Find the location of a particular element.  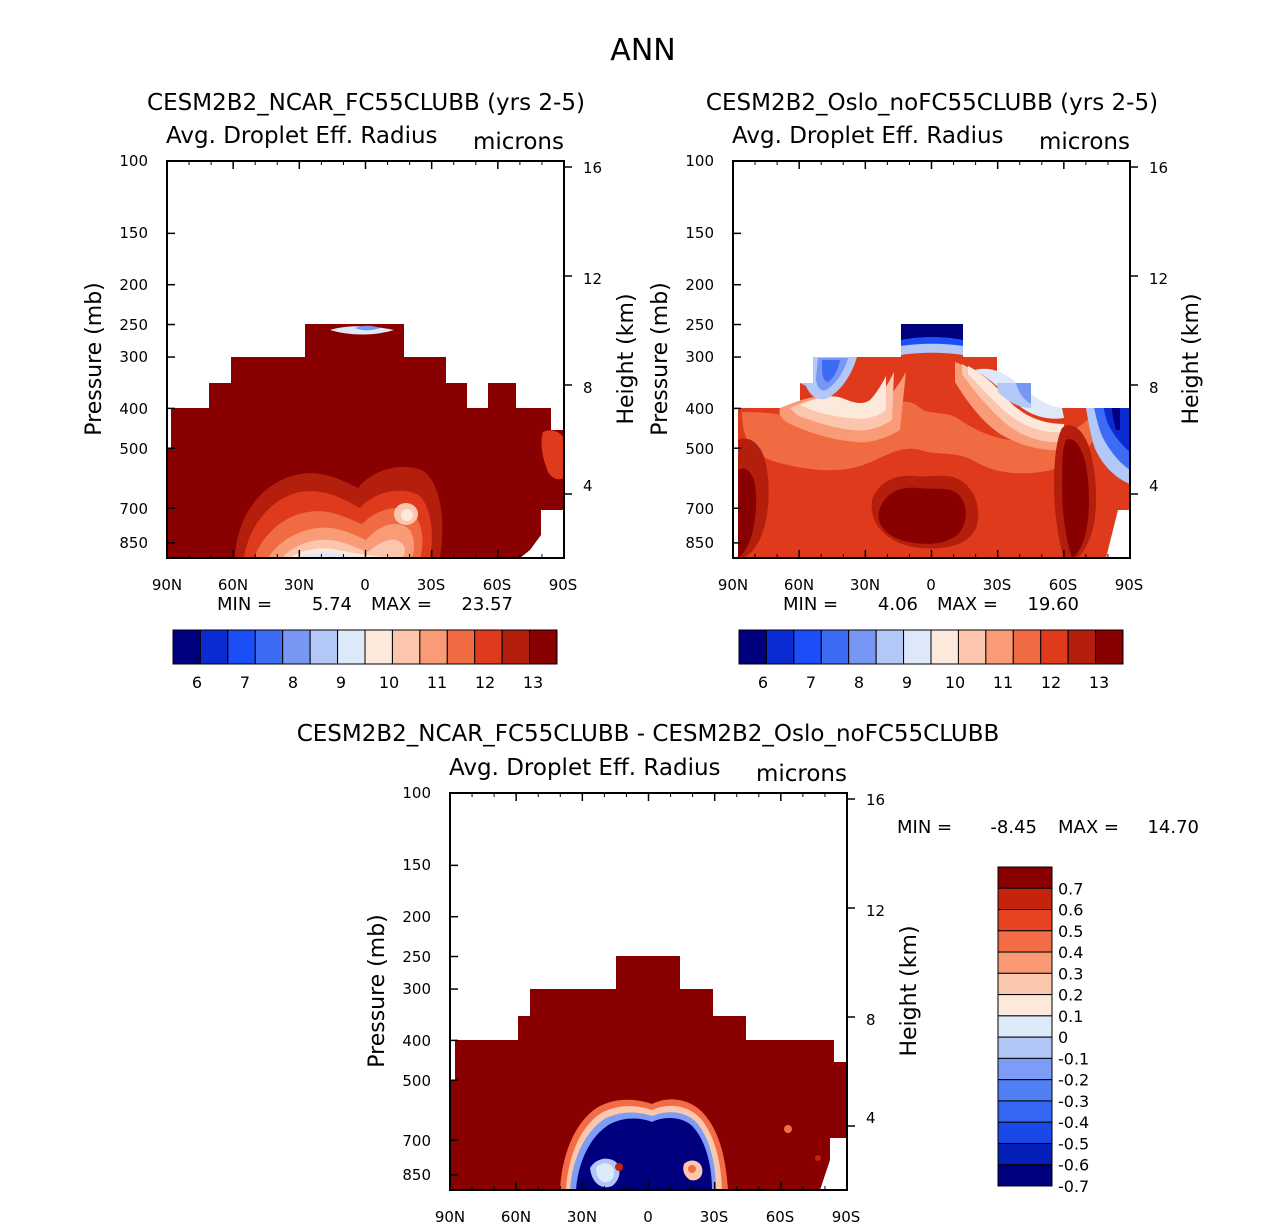

y2-tick-label-oslo: 4 is located at coordinates (1154, 486).